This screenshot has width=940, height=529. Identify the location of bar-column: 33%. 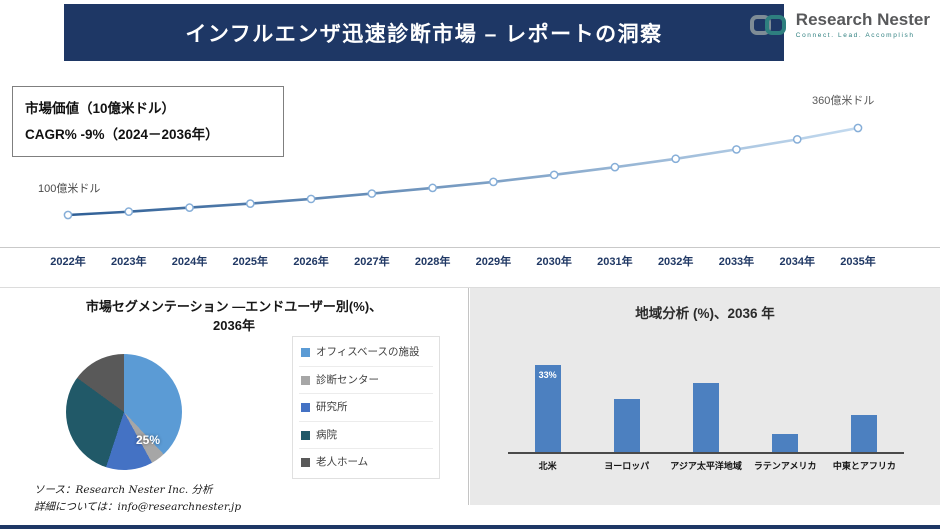
(547, 390).